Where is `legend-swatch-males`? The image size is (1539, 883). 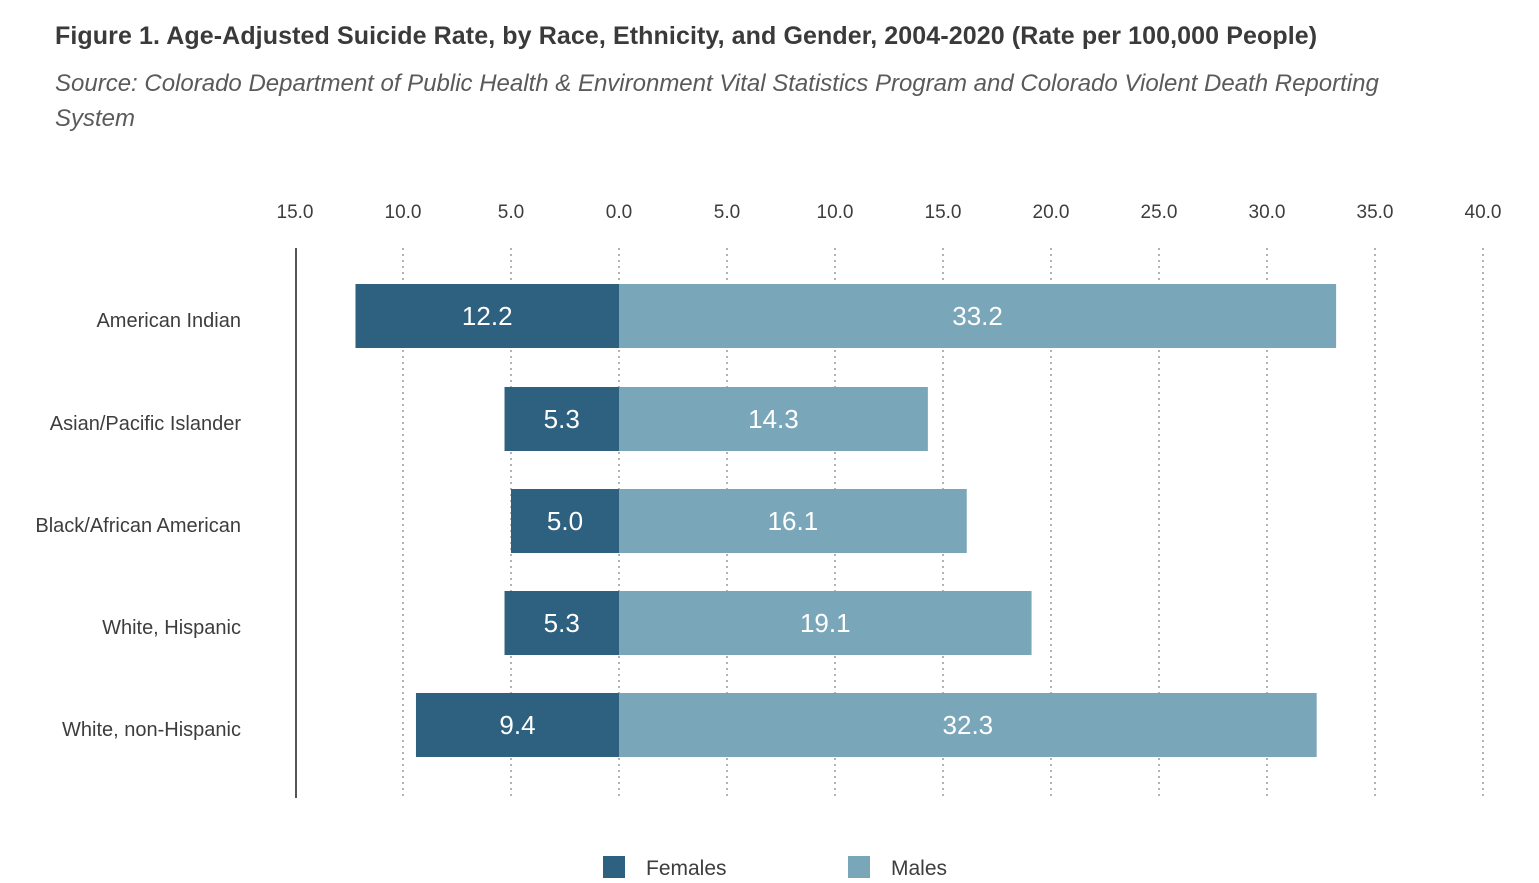
legend-swatch-males is located at coordinates (859, 867).